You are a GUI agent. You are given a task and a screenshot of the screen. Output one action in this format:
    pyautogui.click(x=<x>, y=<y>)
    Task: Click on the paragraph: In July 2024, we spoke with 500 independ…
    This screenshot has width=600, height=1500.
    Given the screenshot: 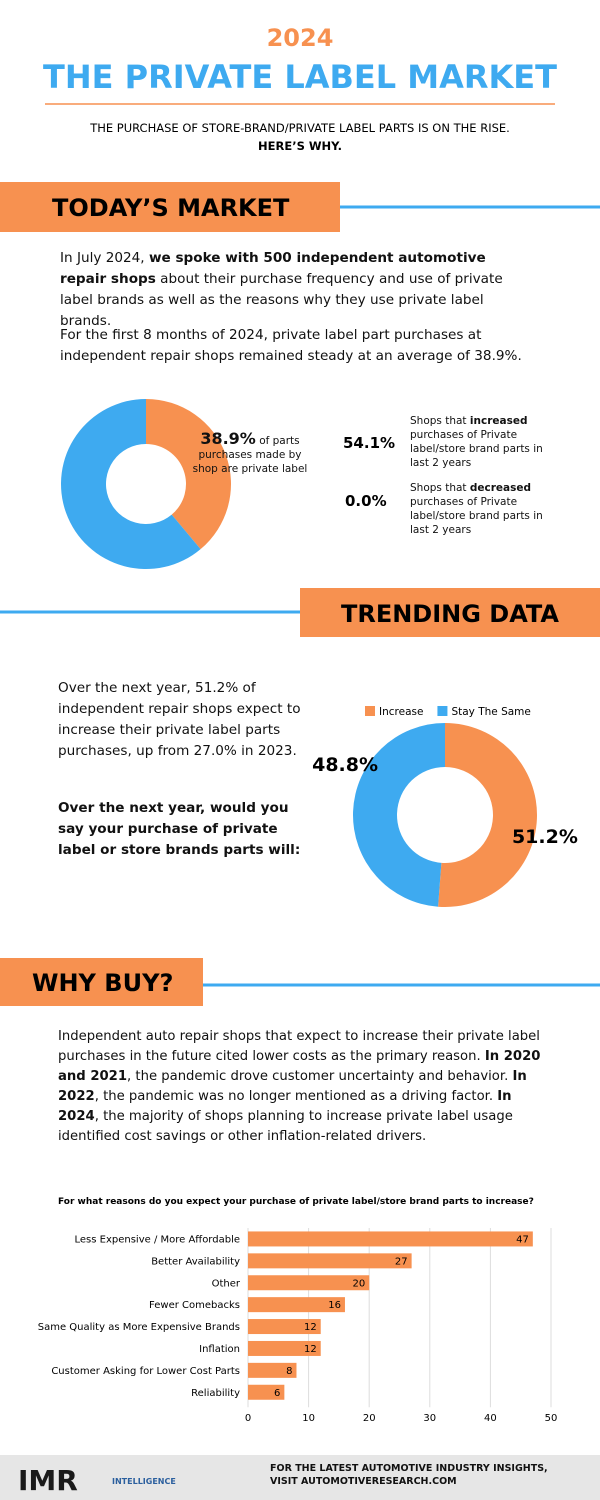 What is the action you would take?
    pyautogui.click(x=295, y=290)
    